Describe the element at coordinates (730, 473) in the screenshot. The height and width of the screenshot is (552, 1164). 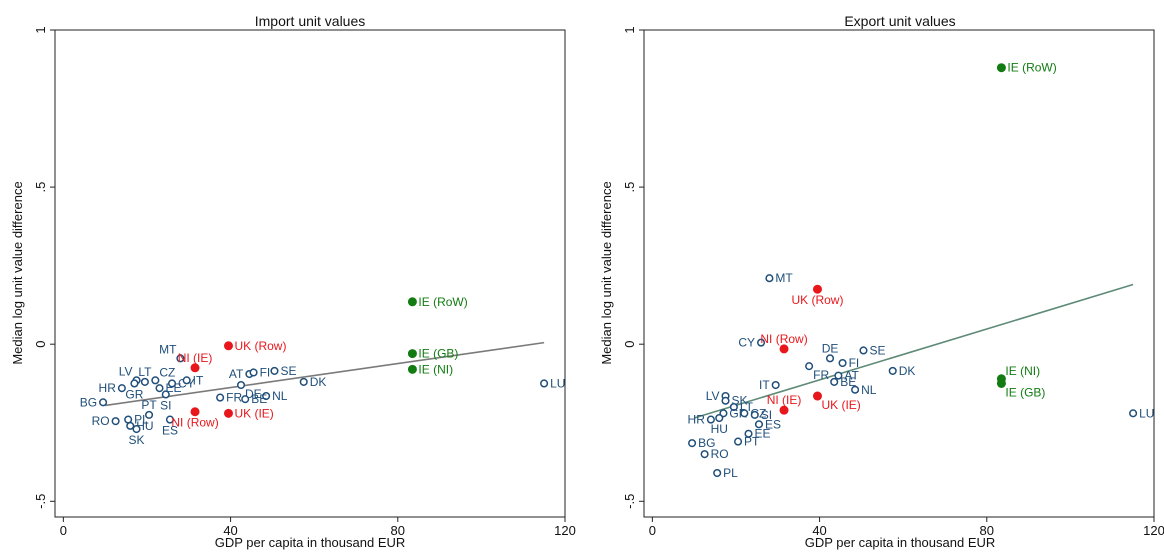
I see `point-label: PL` at that location.